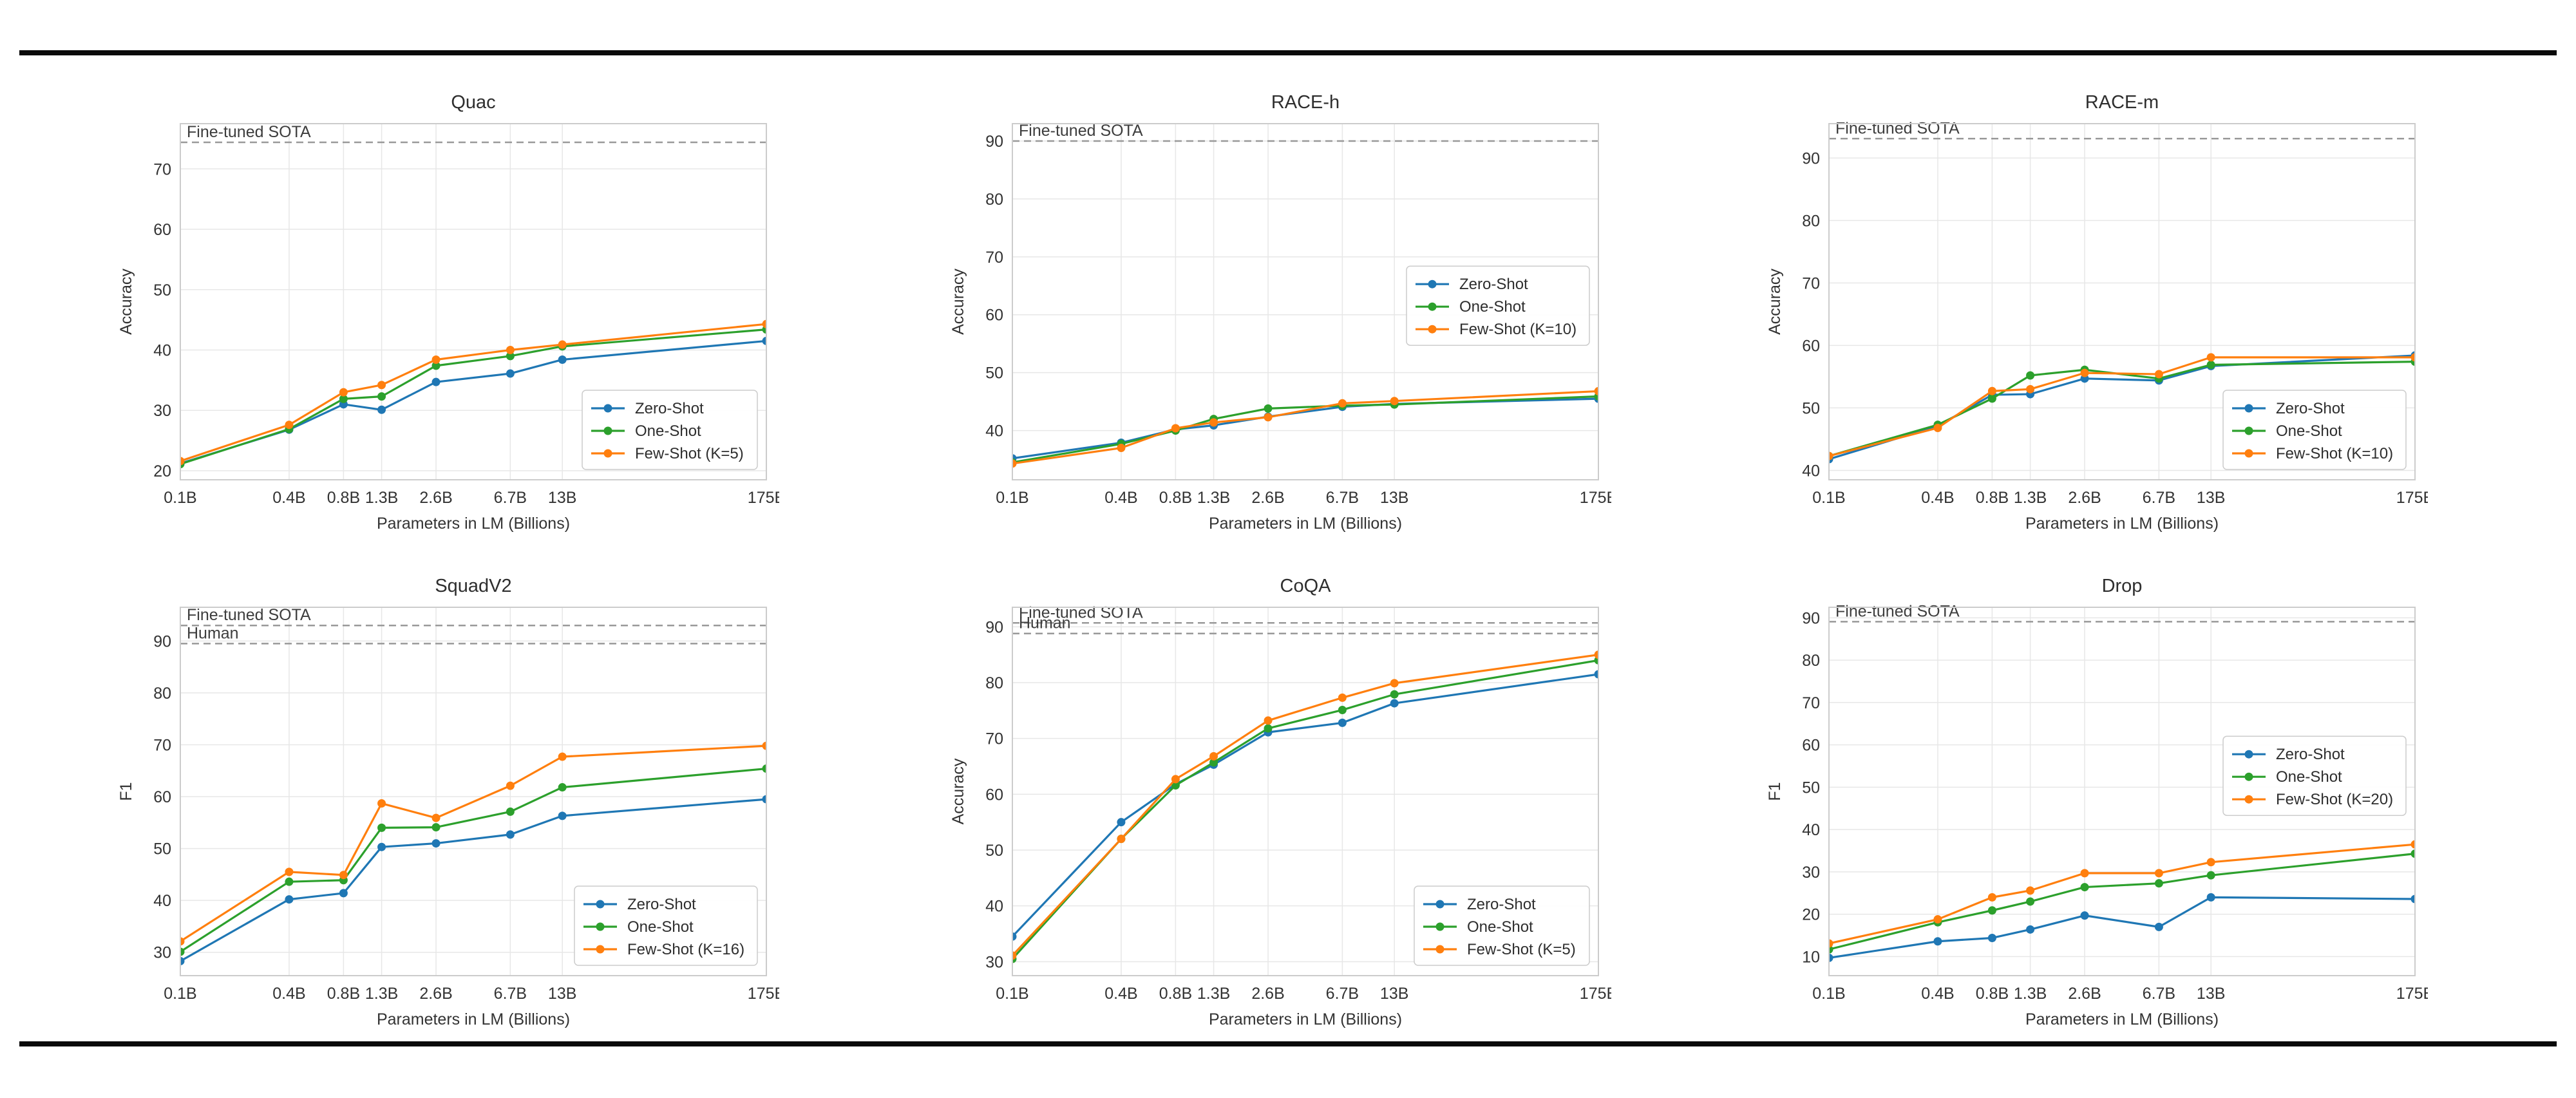  Describe the element at coordinates (2314, 775) in the screenshot. I see `legend: Zero-Shot One-Shot Few-Shot (K=20)` at that location.